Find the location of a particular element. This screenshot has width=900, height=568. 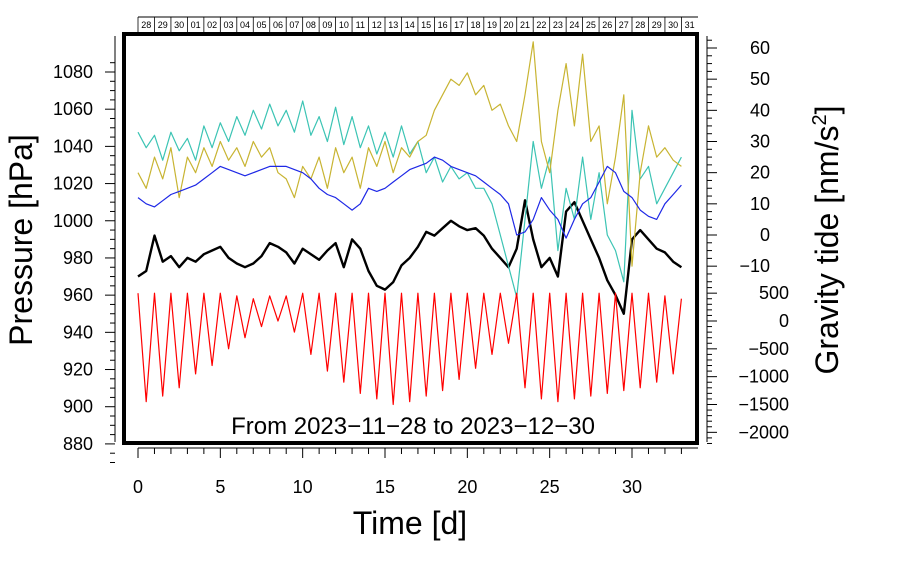

day-label: 10 is located at coordinates (344, 25).